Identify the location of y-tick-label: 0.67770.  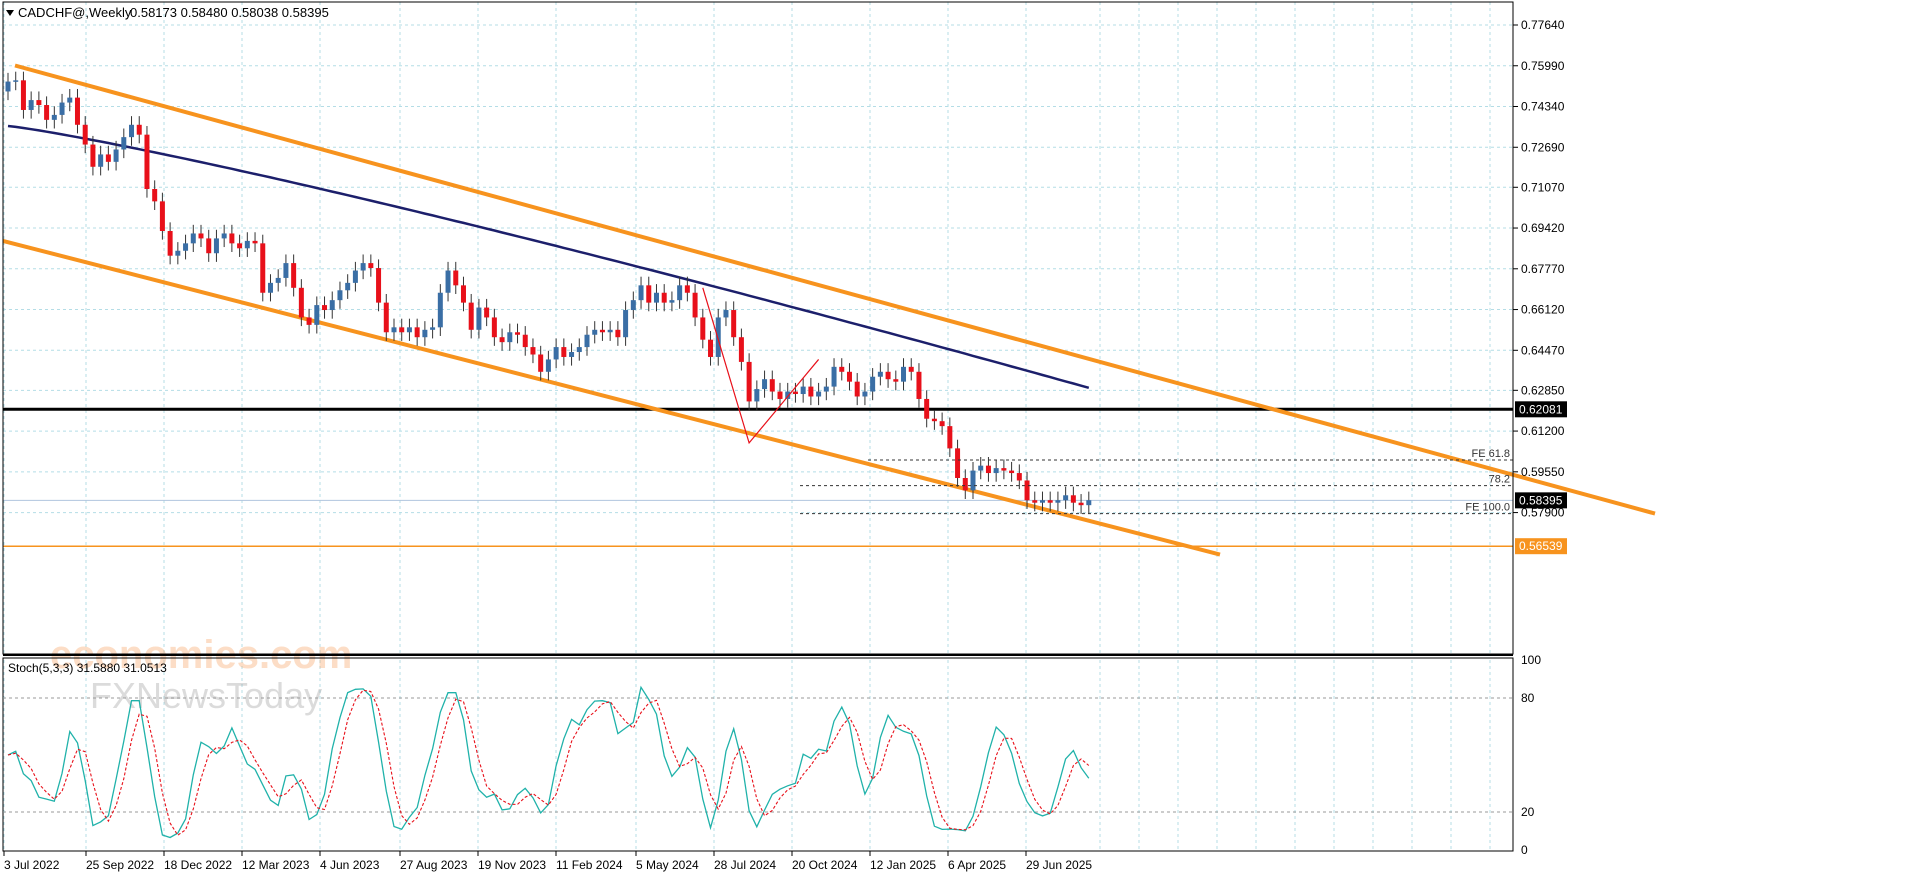
(1543, 269).